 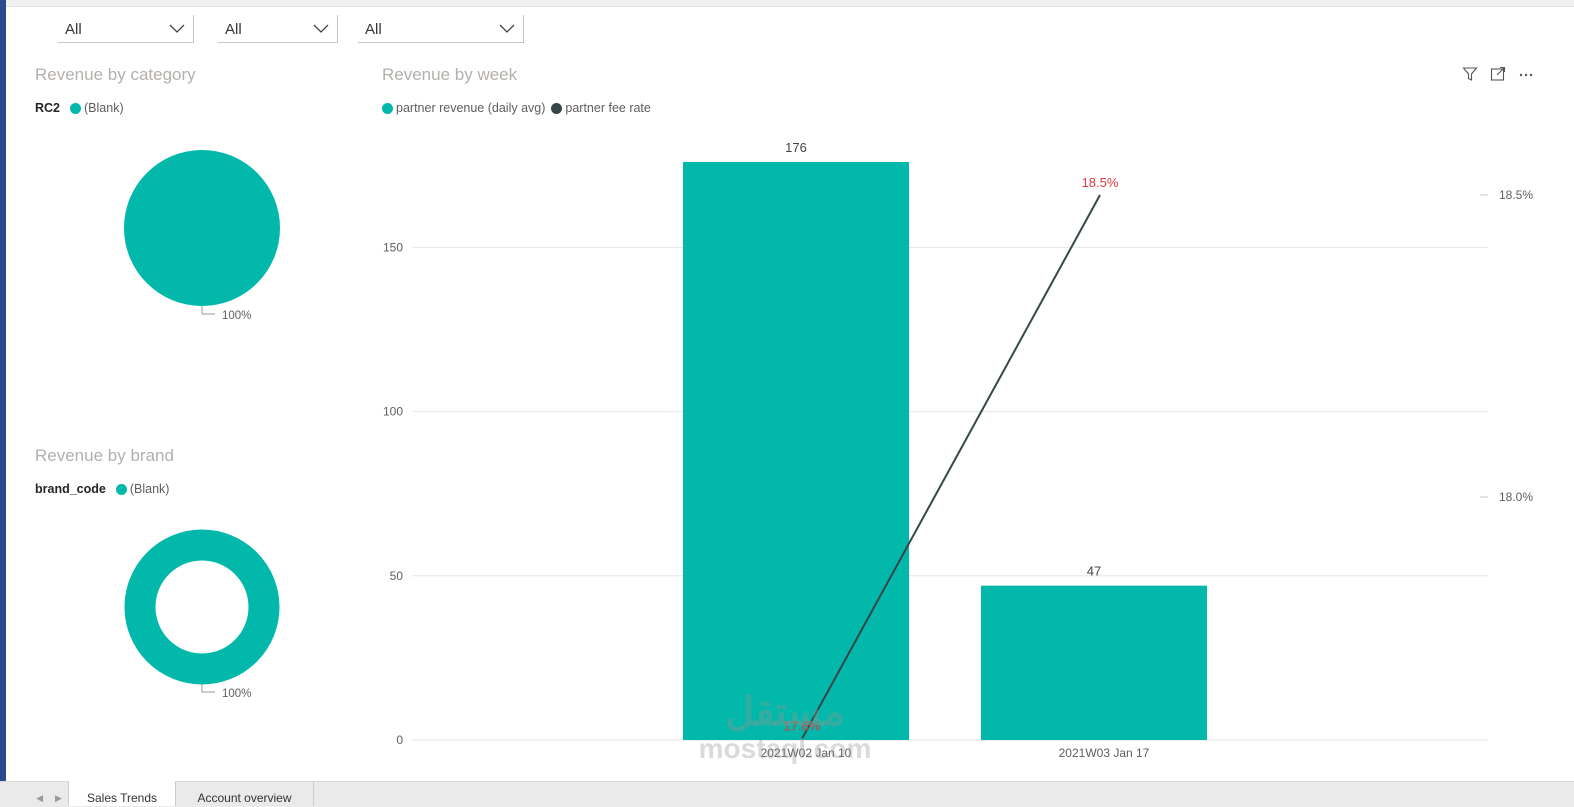 I want to click on x-tick-label: 2021W03 Jan 17, so click(x=1104, y=753).